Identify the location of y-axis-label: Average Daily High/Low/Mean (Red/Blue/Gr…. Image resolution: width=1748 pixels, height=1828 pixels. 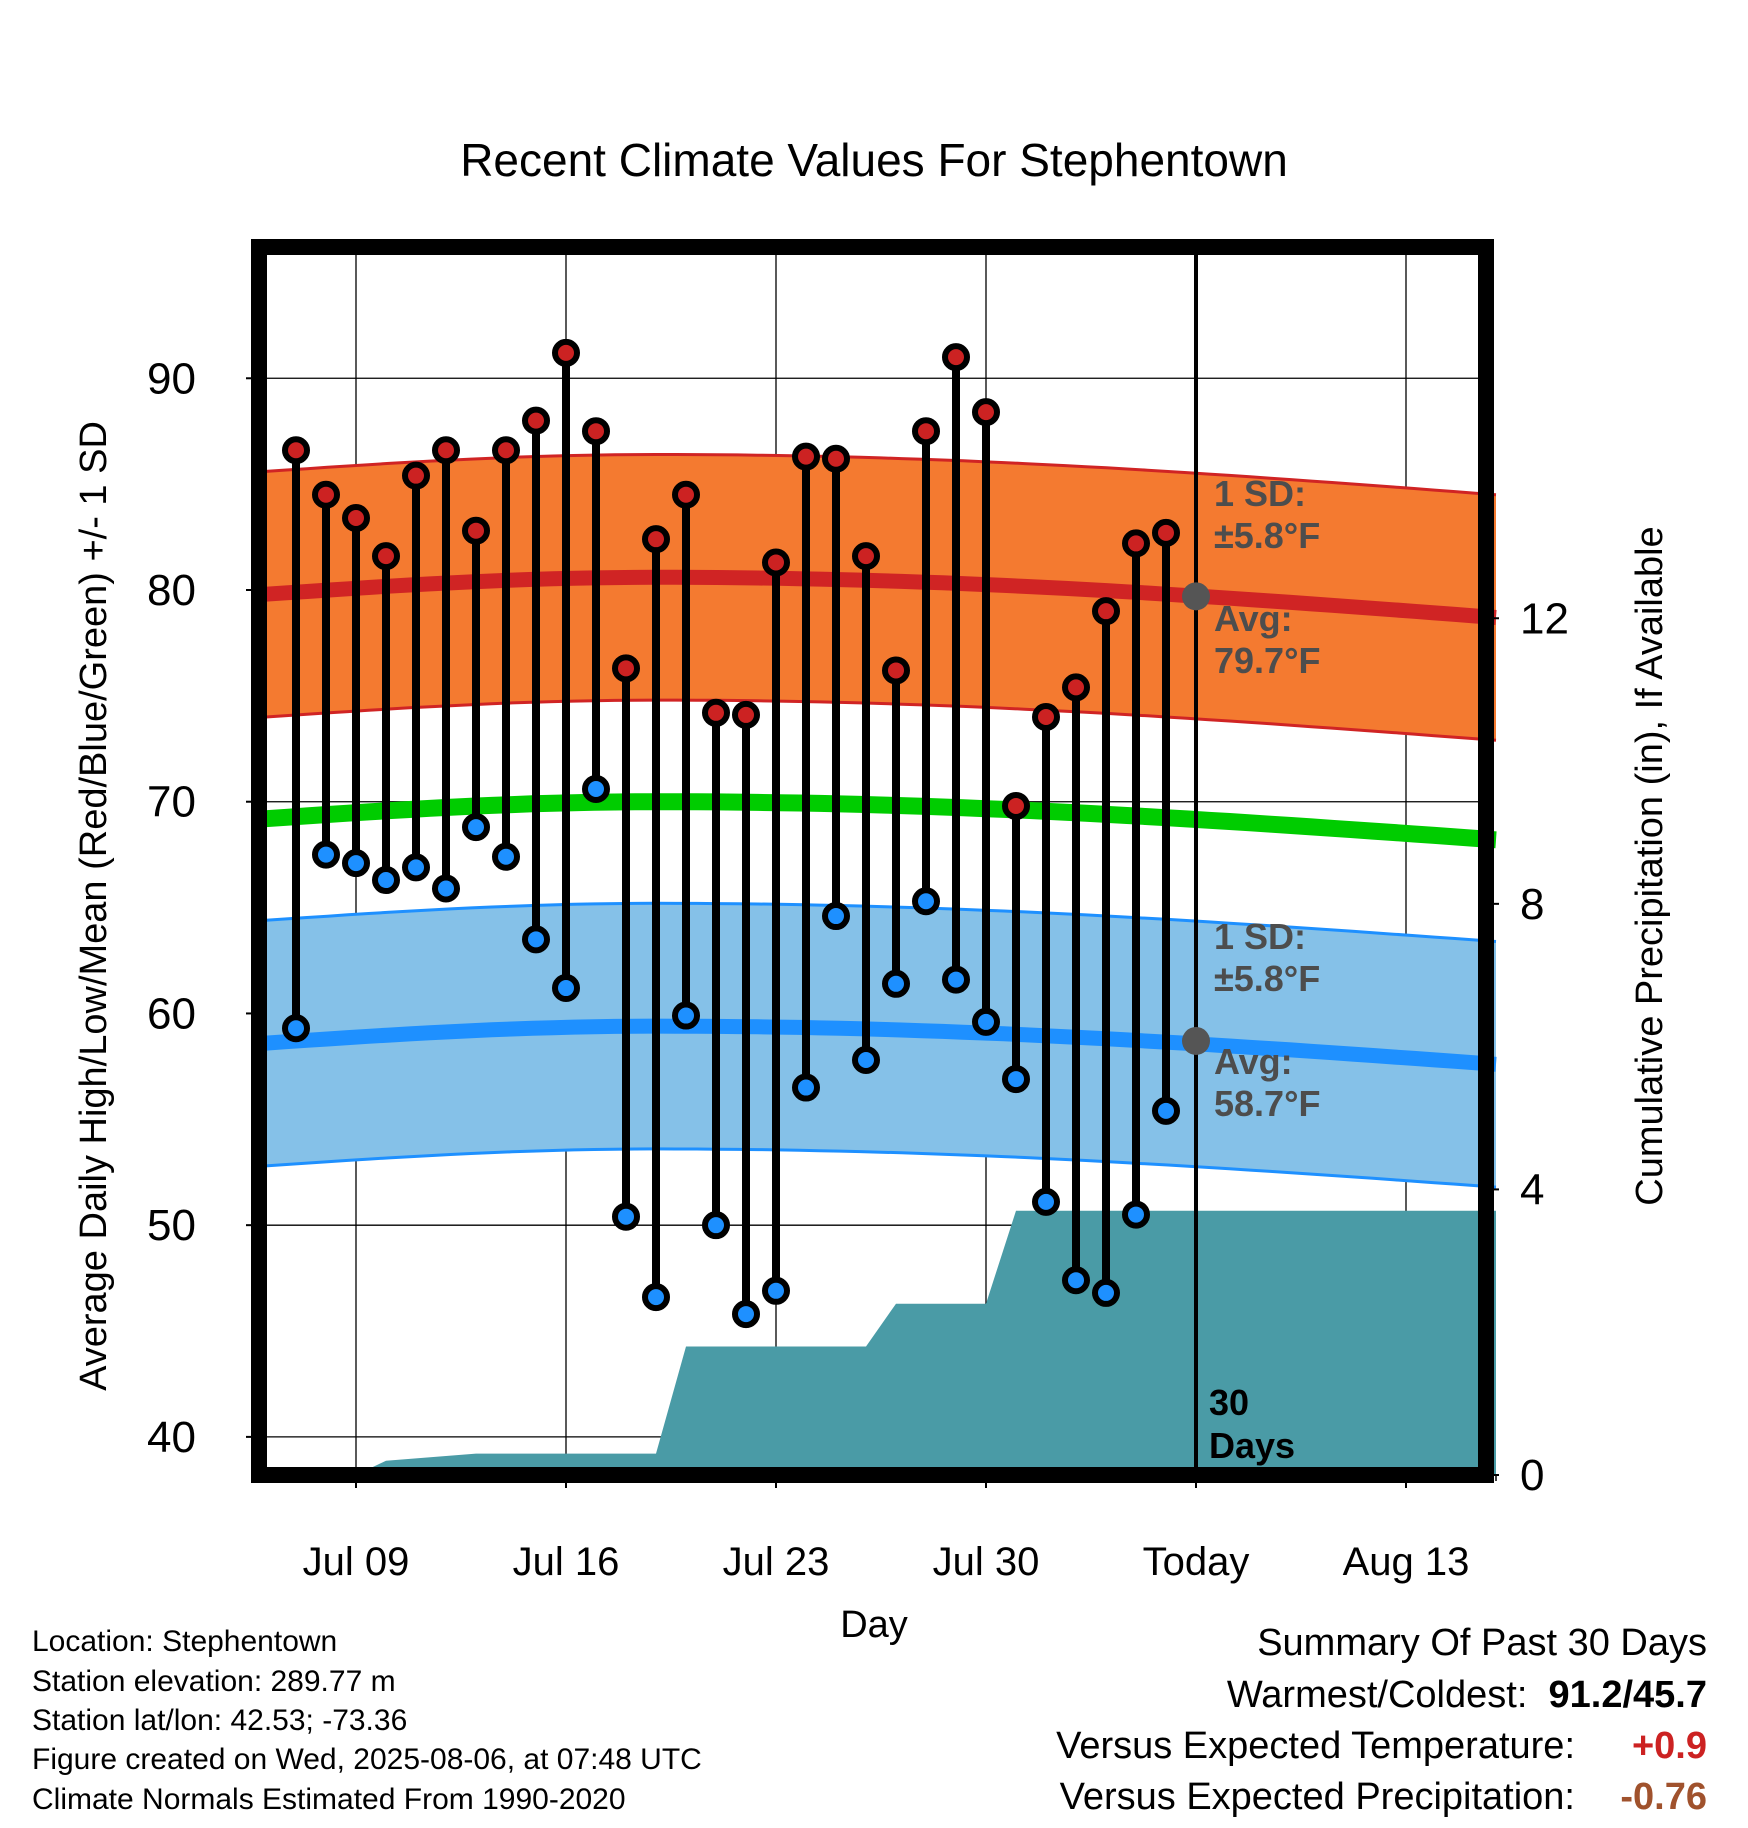
(94, 906).